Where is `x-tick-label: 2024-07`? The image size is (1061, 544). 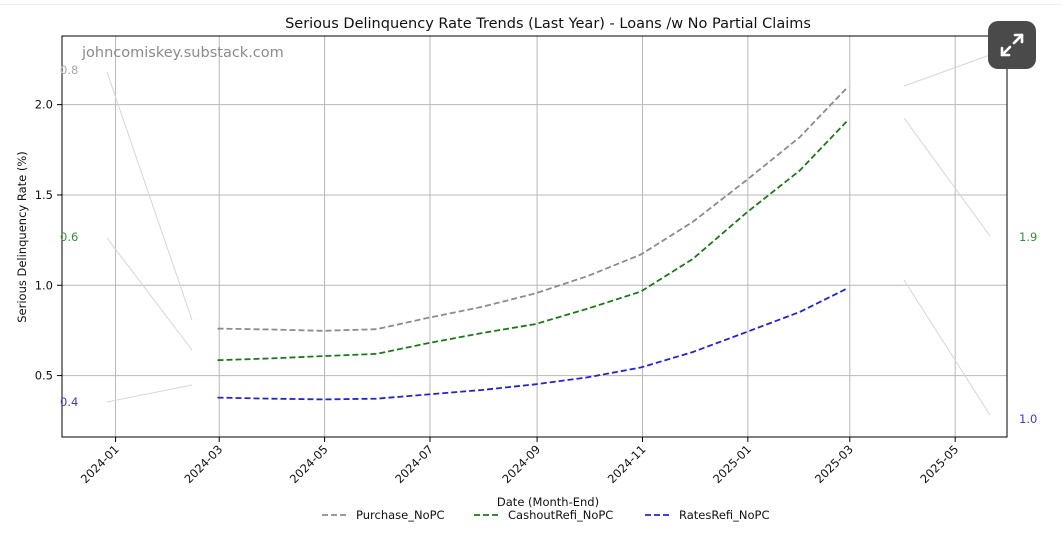
x-tick-label: 2024-07 is located at coordinates (414, 464).